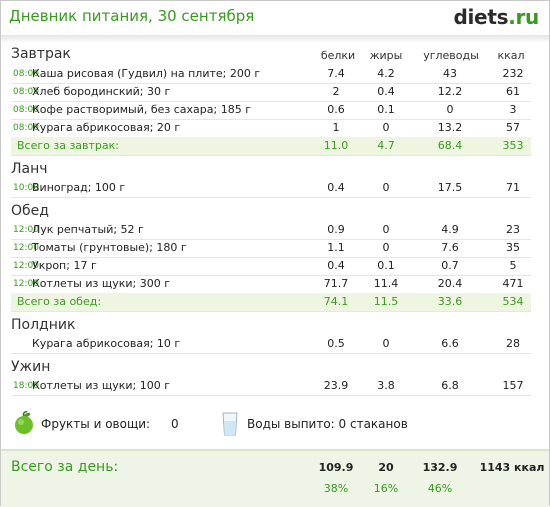  What do you see at coordinates (30, 211) in the screenshot?
I see `meal-title-obed: Обед` at bounding box center [30, 211].